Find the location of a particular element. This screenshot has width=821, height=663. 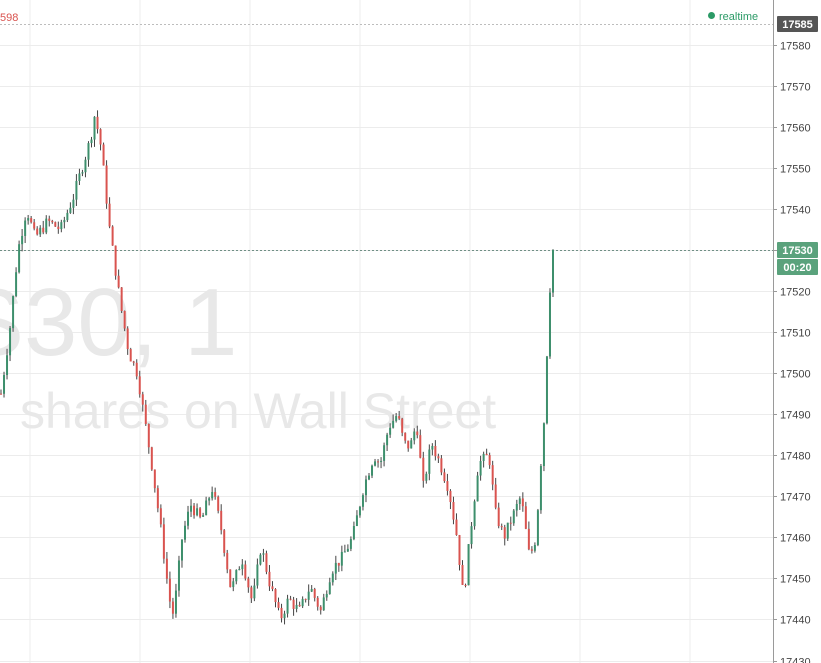

last-price-tag-bg is located at coordinates (797, 250).